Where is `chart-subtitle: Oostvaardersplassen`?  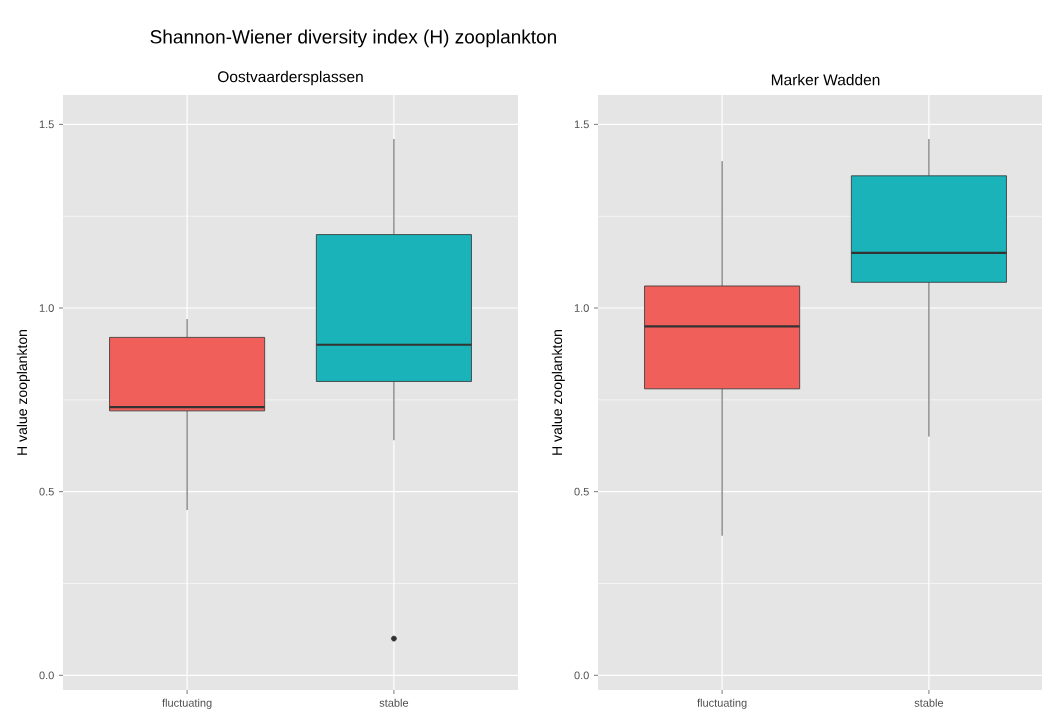
chart-subtitle: Oostvaardersplassen is located at coordinates (290, 78).